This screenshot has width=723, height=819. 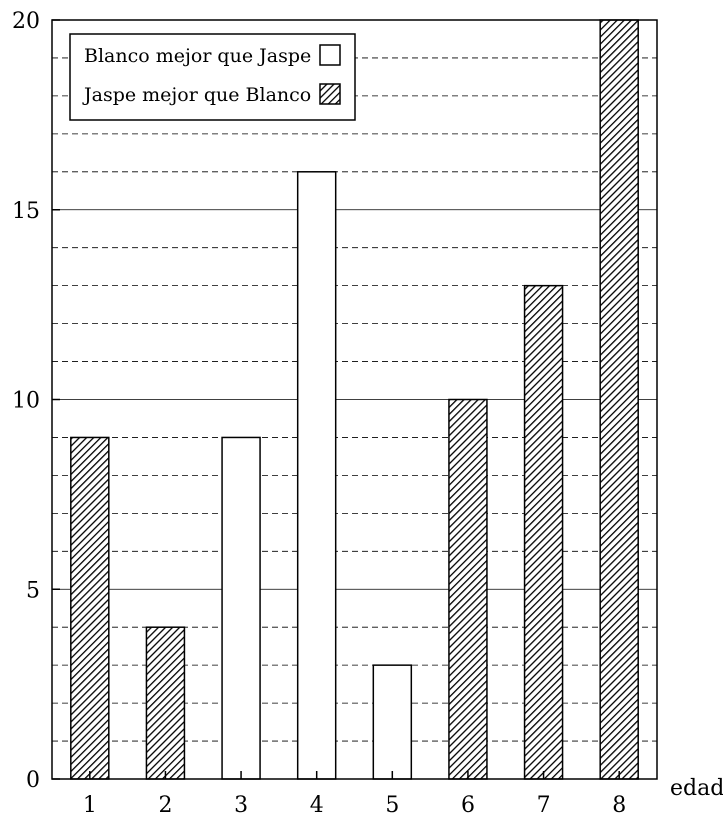 I want to click on x-tick-label: 7, so click(x=544, y=805).